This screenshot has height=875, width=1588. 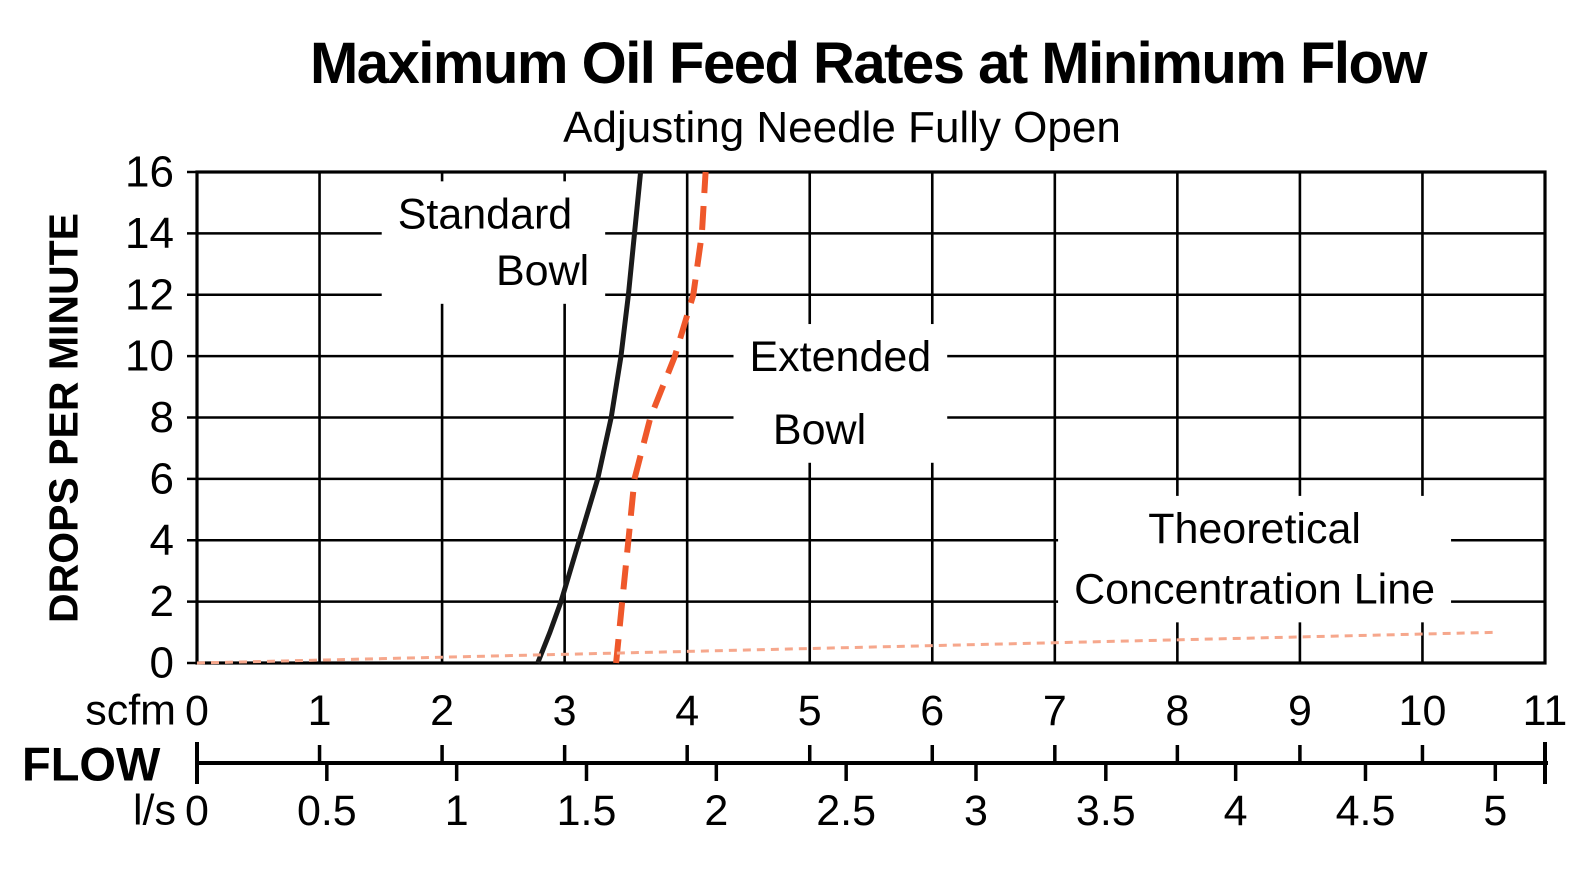 What do you see at coordinates (149, 294) in the screenshot?
I see `y-tick-label-12: 12` at bounding box center [149, 294].